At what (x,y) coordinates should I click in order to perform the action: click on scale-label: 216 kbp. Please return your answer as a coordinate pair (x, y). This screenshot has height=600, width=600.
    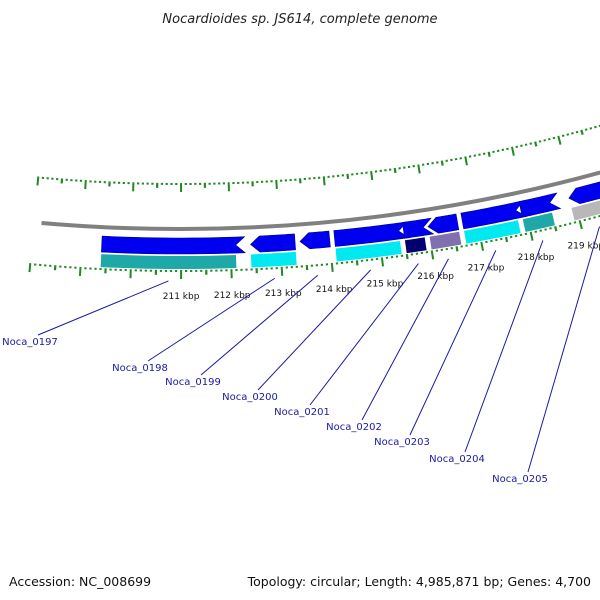
    Looking at the image, I should click on (435, 277).